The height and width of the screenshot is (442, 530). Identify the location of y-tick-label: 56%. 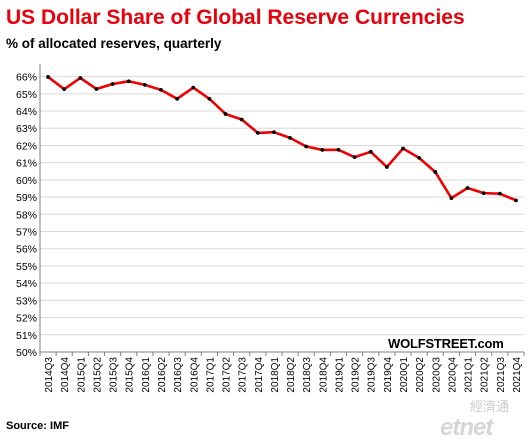
(26, 250).